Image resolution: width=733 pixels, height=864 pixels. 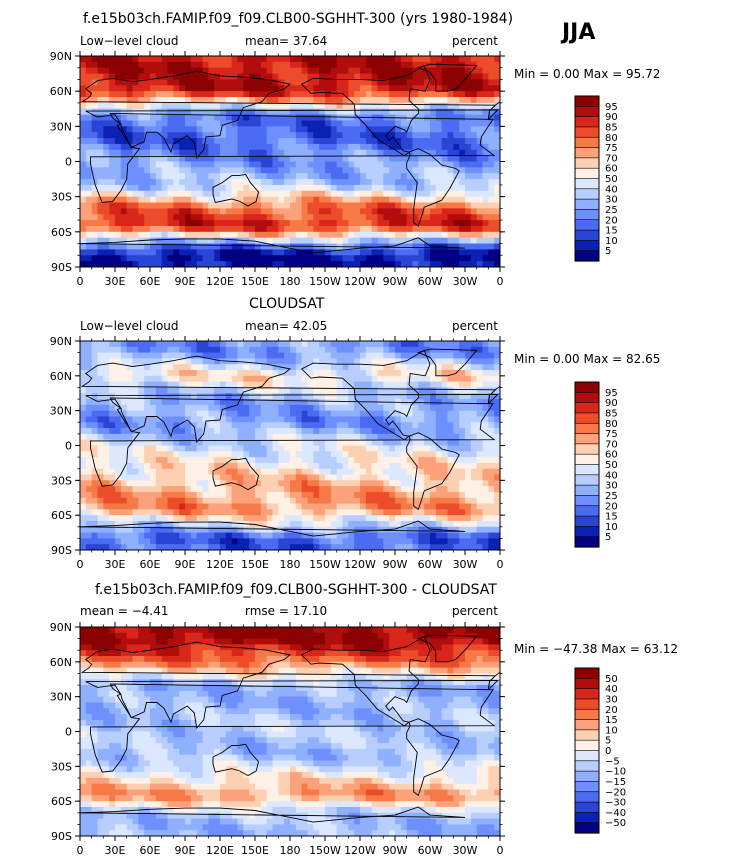 What do you see at coordinates (587, 359) in the screenshot?
I see `panel-2-minmax: Min = 0.00 Max = 82.65` at bounding box center [587, 359].